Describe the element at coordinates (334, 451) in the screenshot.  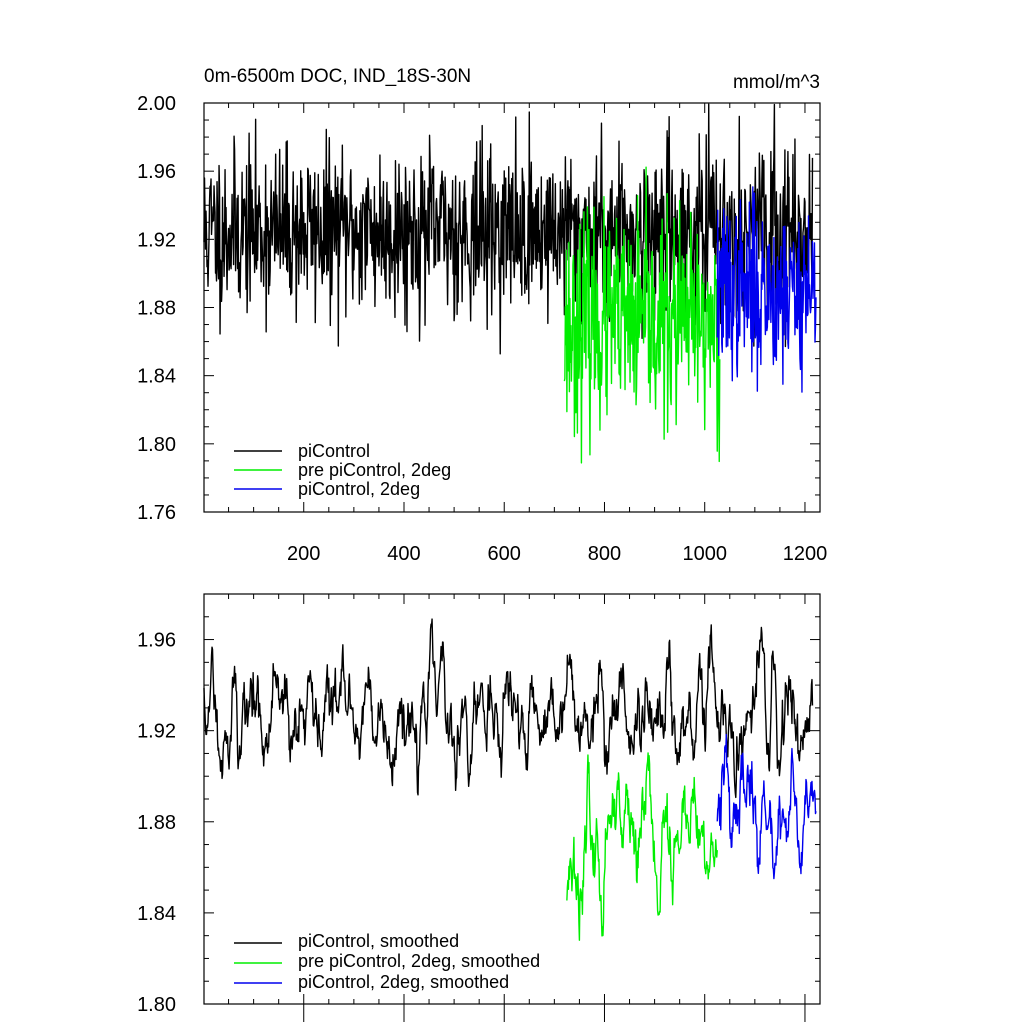
I see `top-legend-label-0: piControl` at that location.